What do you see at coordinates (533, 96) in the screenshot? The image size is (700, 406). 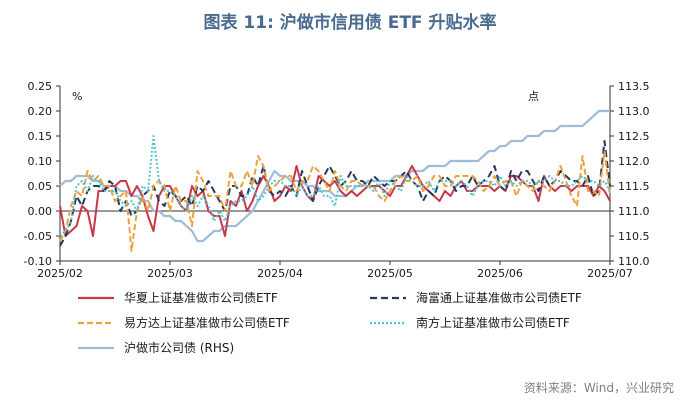 I see `right-unit-label: 点` at bounding box center [533, 96].